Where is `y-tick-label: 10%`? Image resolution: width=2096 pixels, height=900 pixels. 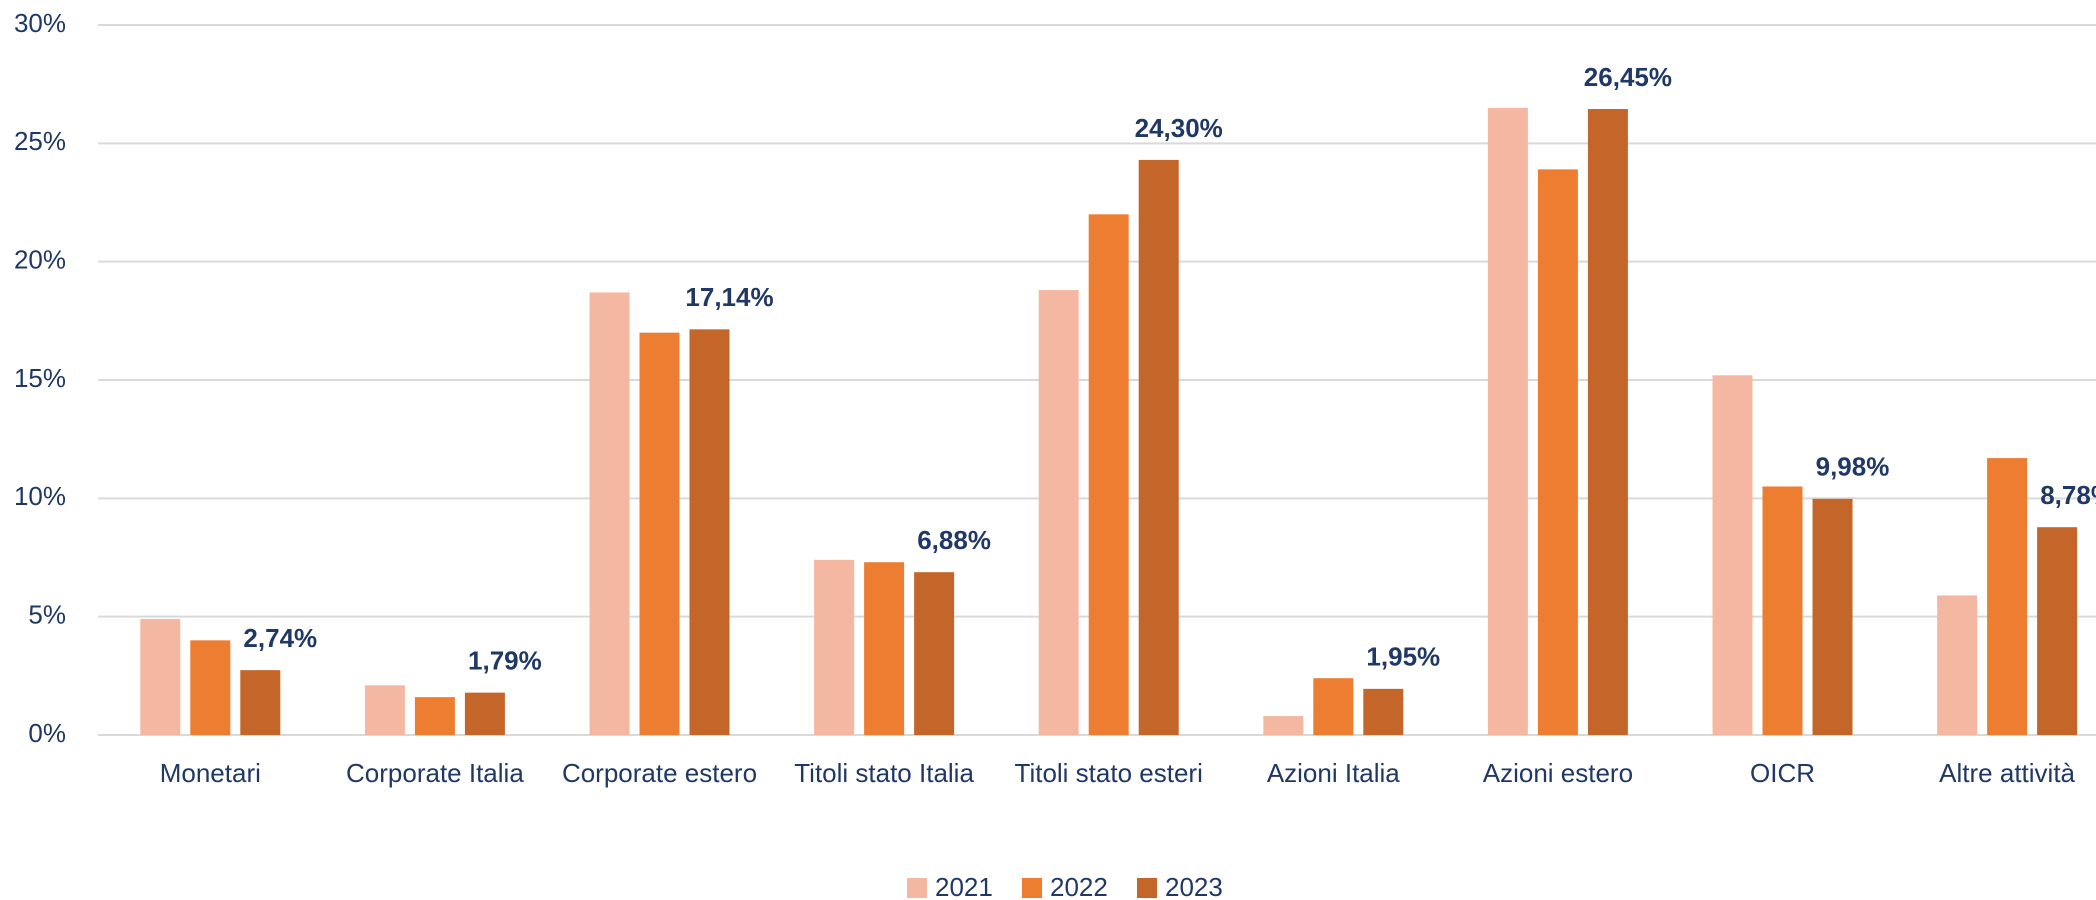 y-tick-label: 10% is located at coordinates (40, 496).